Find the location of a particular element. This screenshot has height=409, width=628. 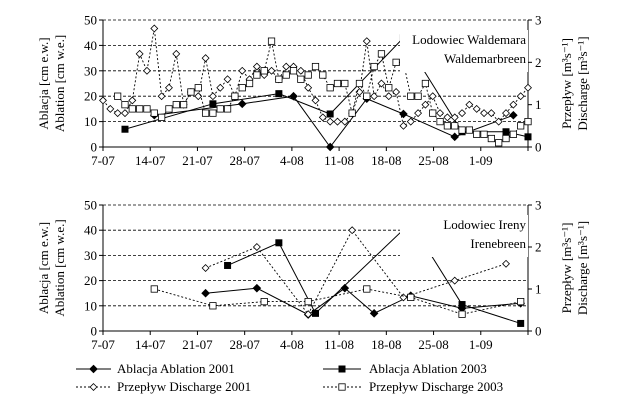

y-axis-title-right-pl: Przepływ [m³s⁻¹] is located at coordinates (566, 83).